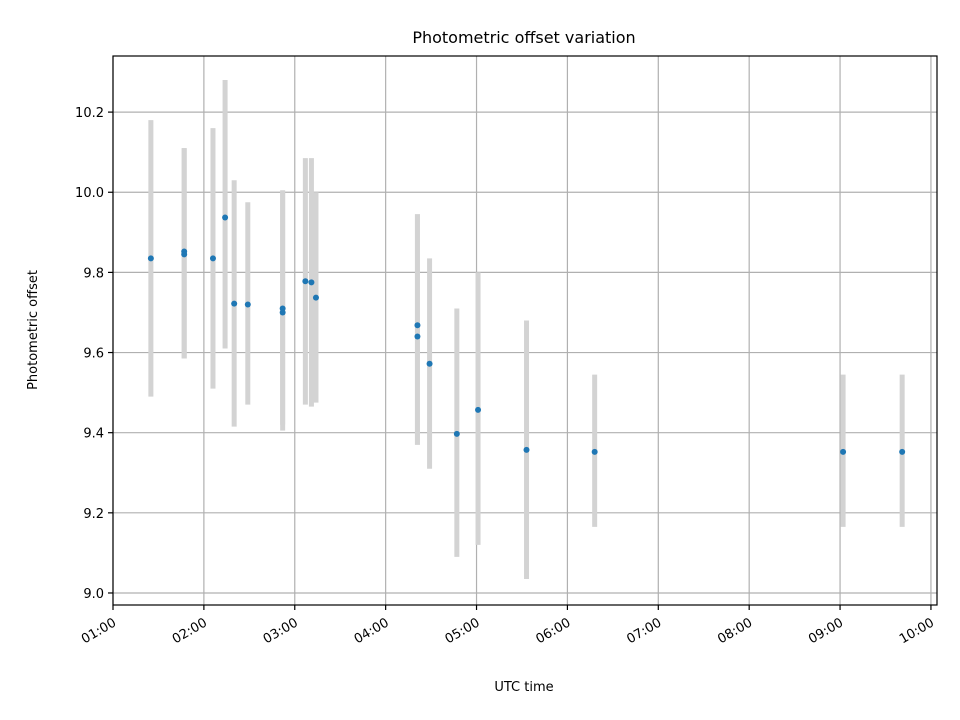 The image size is (960, 720). What do you see at coordinates (553, 631) in the screenshot?
I see `x-tick-label: 06:00` at bounding box center [553, 631].